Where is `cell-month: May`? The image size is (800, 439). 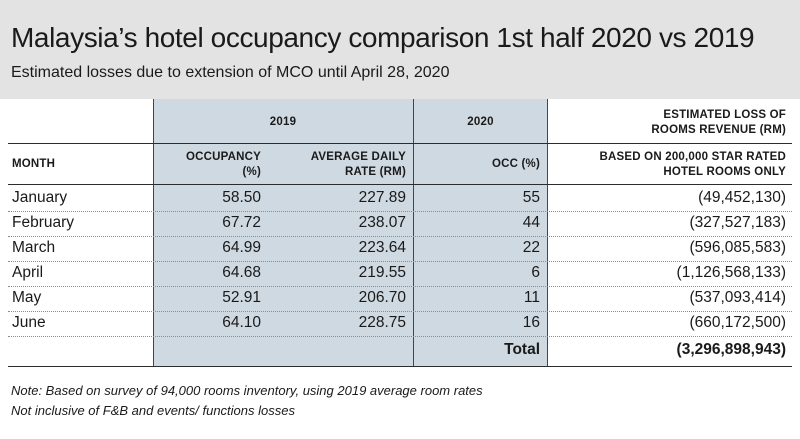
cell-month: May is located at coordinates (27, 297).